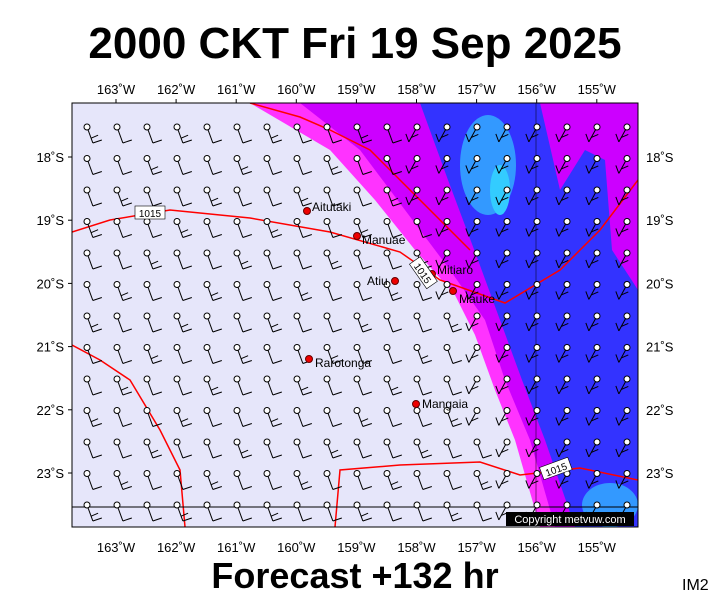 The image size is (711, 605). What do you see at coordinates (416, 89) in the screenshot?
I see `lon-label: 158˚W` at bounding box center [416, 89].